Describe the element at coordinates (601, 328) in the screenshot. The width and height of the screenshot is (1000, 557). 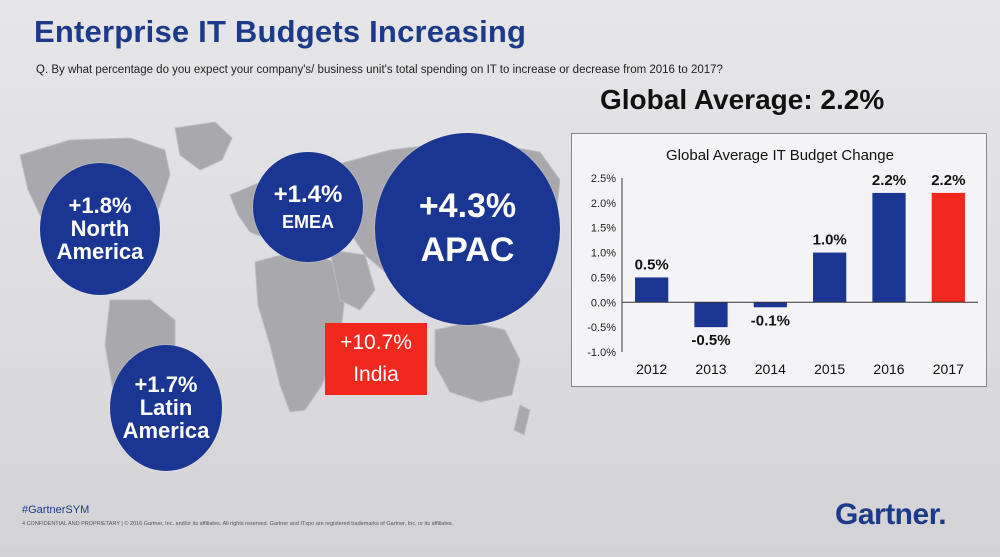
I see `y-tick-label: -0.5%` at that location.